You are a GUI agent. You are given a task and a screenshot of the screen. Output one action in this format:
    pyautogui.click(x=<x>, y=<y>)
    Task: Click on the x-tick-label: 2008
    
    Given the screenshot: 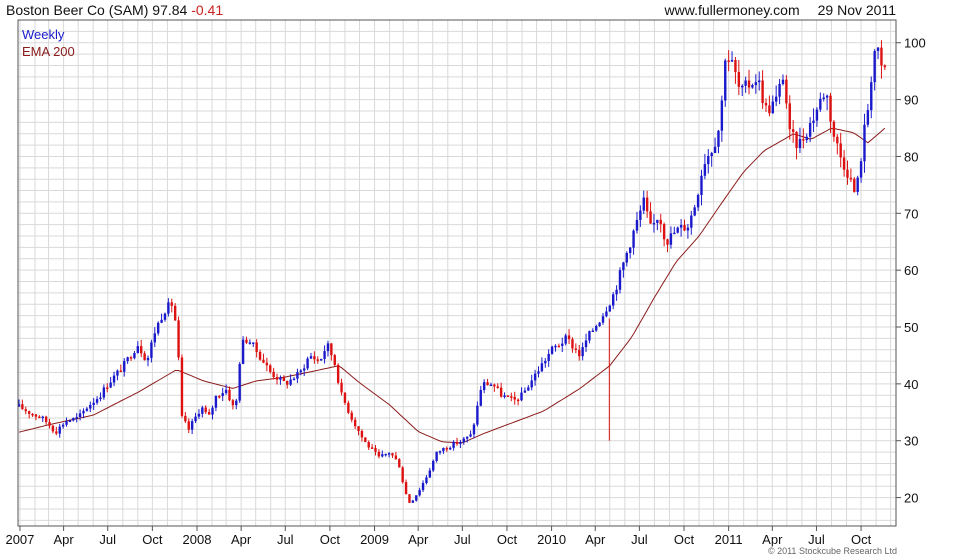 What is the action you would take?
    pyautogui.click(x=197, y=539)
    